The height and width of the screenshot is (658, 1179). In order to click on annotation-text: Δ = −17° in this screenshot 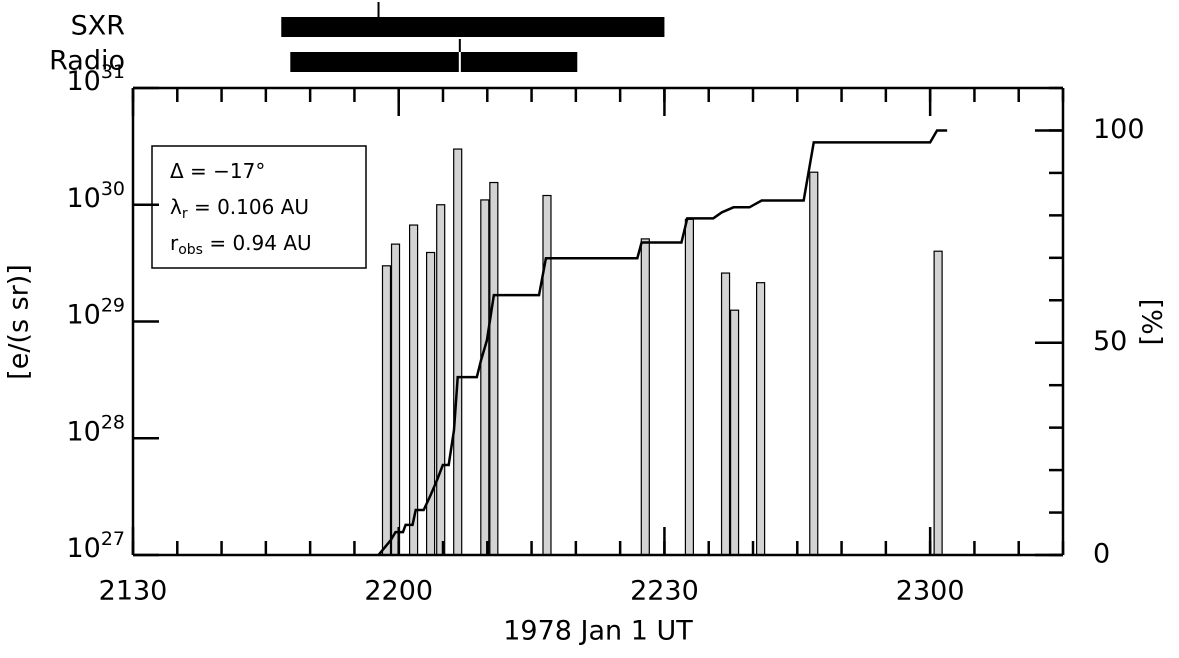, I will do `click(217, 171)`.